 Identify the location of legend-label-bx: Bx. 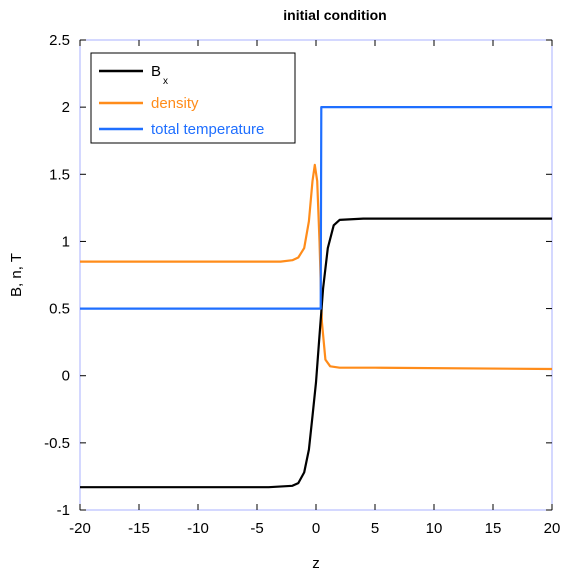
(159, 75).